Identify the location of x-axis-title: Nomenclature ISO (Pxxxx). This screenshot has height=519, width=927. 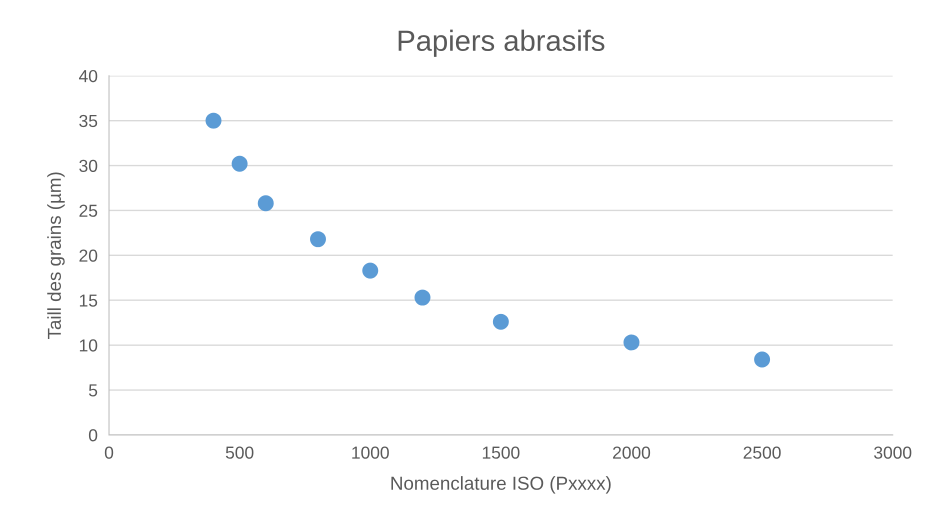
(501, 485).